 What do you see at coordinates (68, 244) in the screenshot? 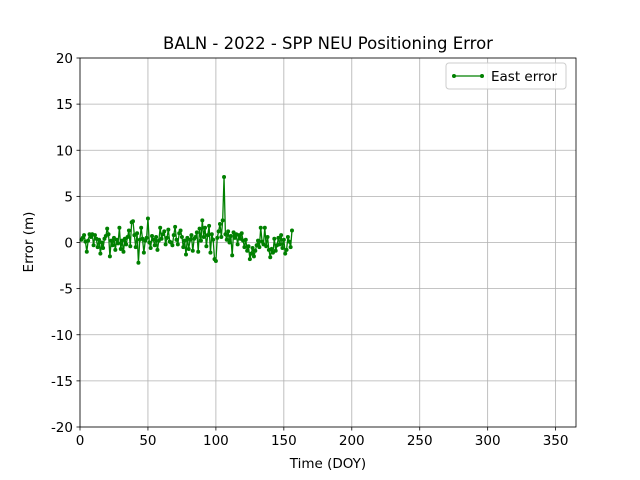
I see `y-tick-label: 0` at bounding box center [68, 244].